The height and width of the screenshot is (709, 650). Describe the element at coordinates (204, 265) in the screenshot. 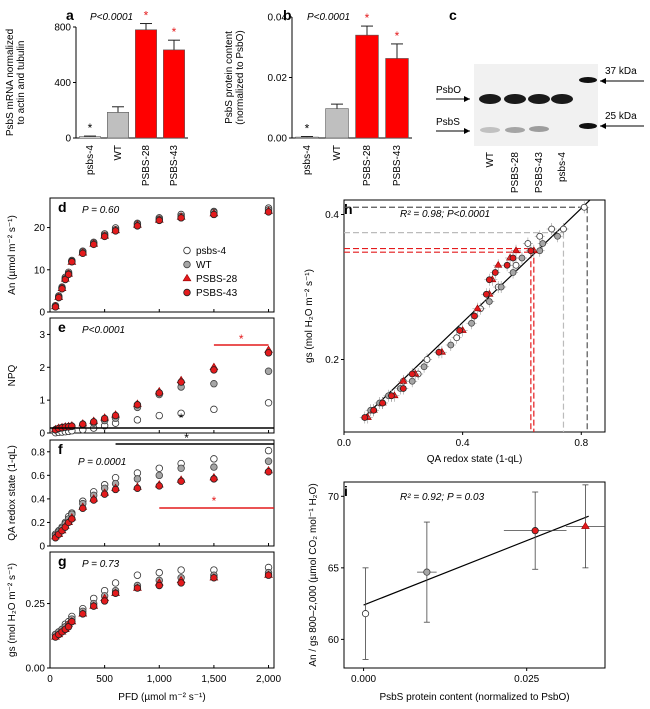

I see `legend-label-WT: WT` at that location.